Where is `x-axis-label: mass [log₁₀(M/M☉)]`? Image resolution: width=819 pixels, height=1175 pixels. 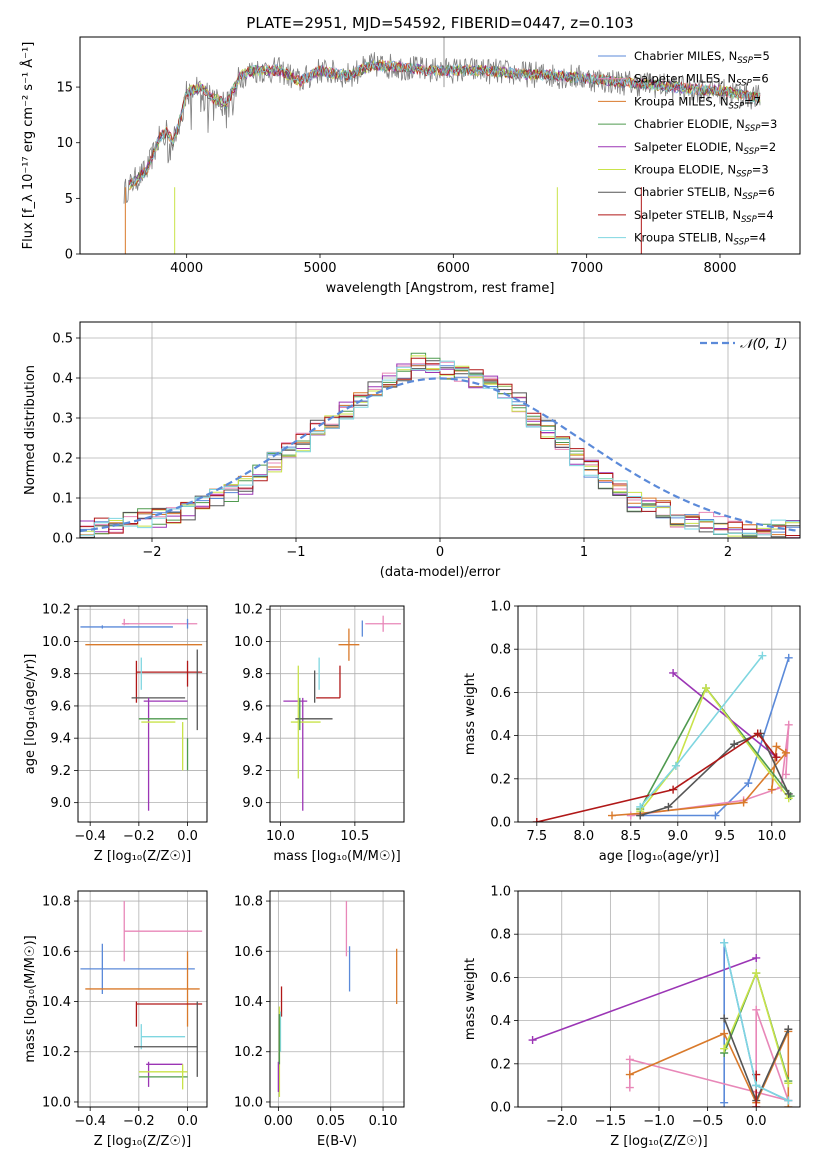 x-axis-label: mass [log₁₀(M/M☉)] is located at coordinates (336, 856).